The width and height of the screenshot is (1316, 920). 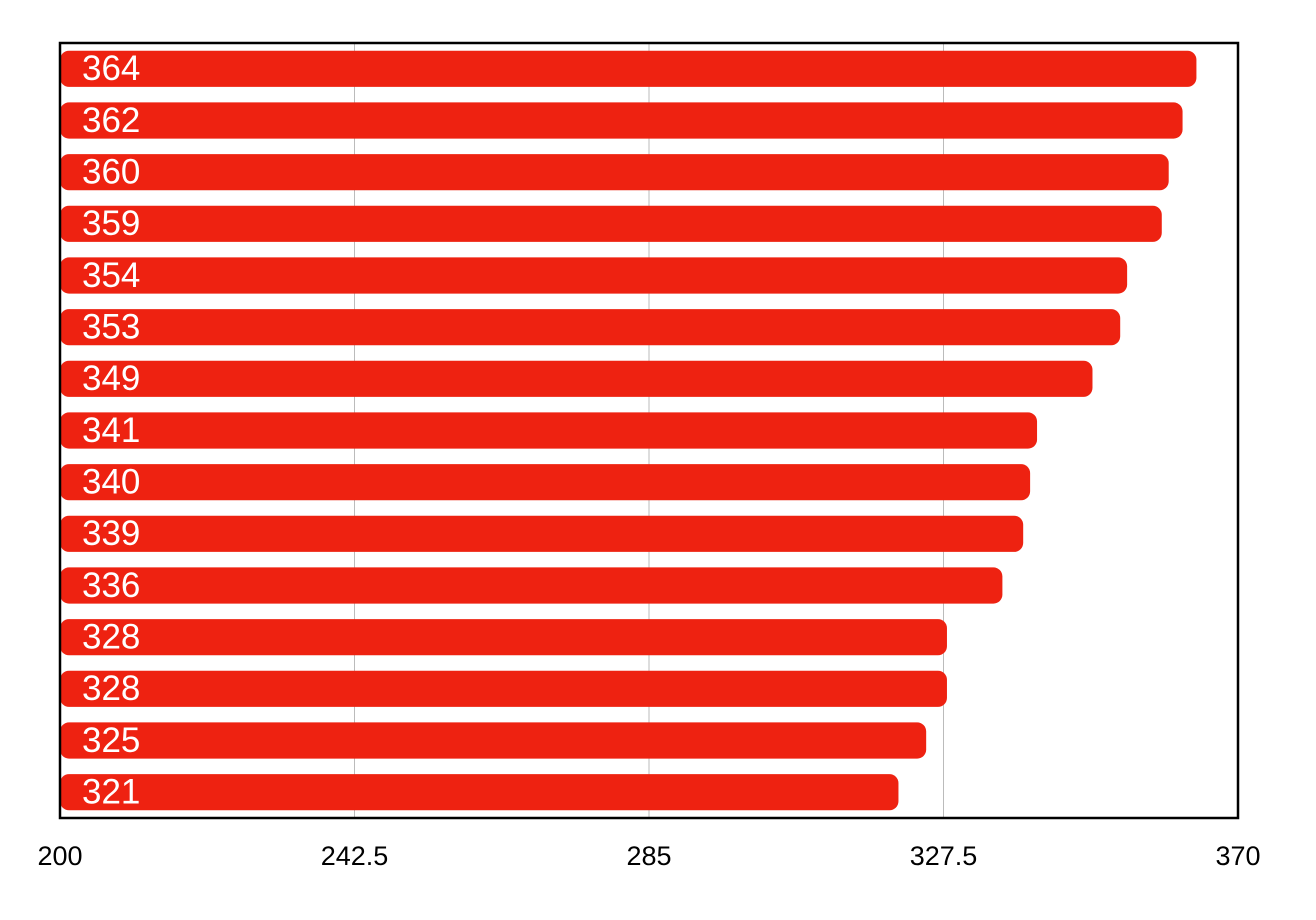 What do you see at coordinates (111, 533) in the screenshot?
I see `value-label: 339` at bounding box center [111, 533].